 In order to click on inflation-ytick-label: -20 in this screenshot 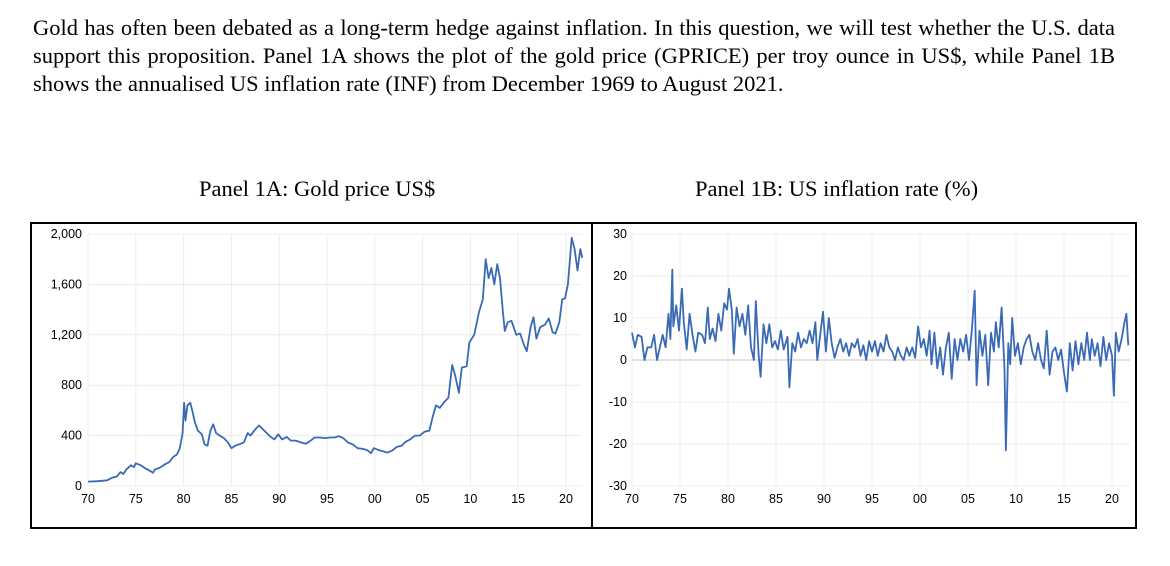, I will do `click(618, 444)`.